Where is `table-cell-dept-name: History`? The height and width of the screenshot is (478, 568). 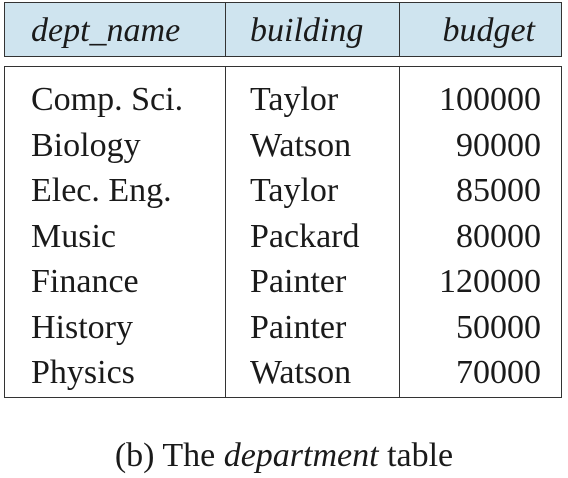 table-cell-dept-name: History is located at coordinates (82, 327).